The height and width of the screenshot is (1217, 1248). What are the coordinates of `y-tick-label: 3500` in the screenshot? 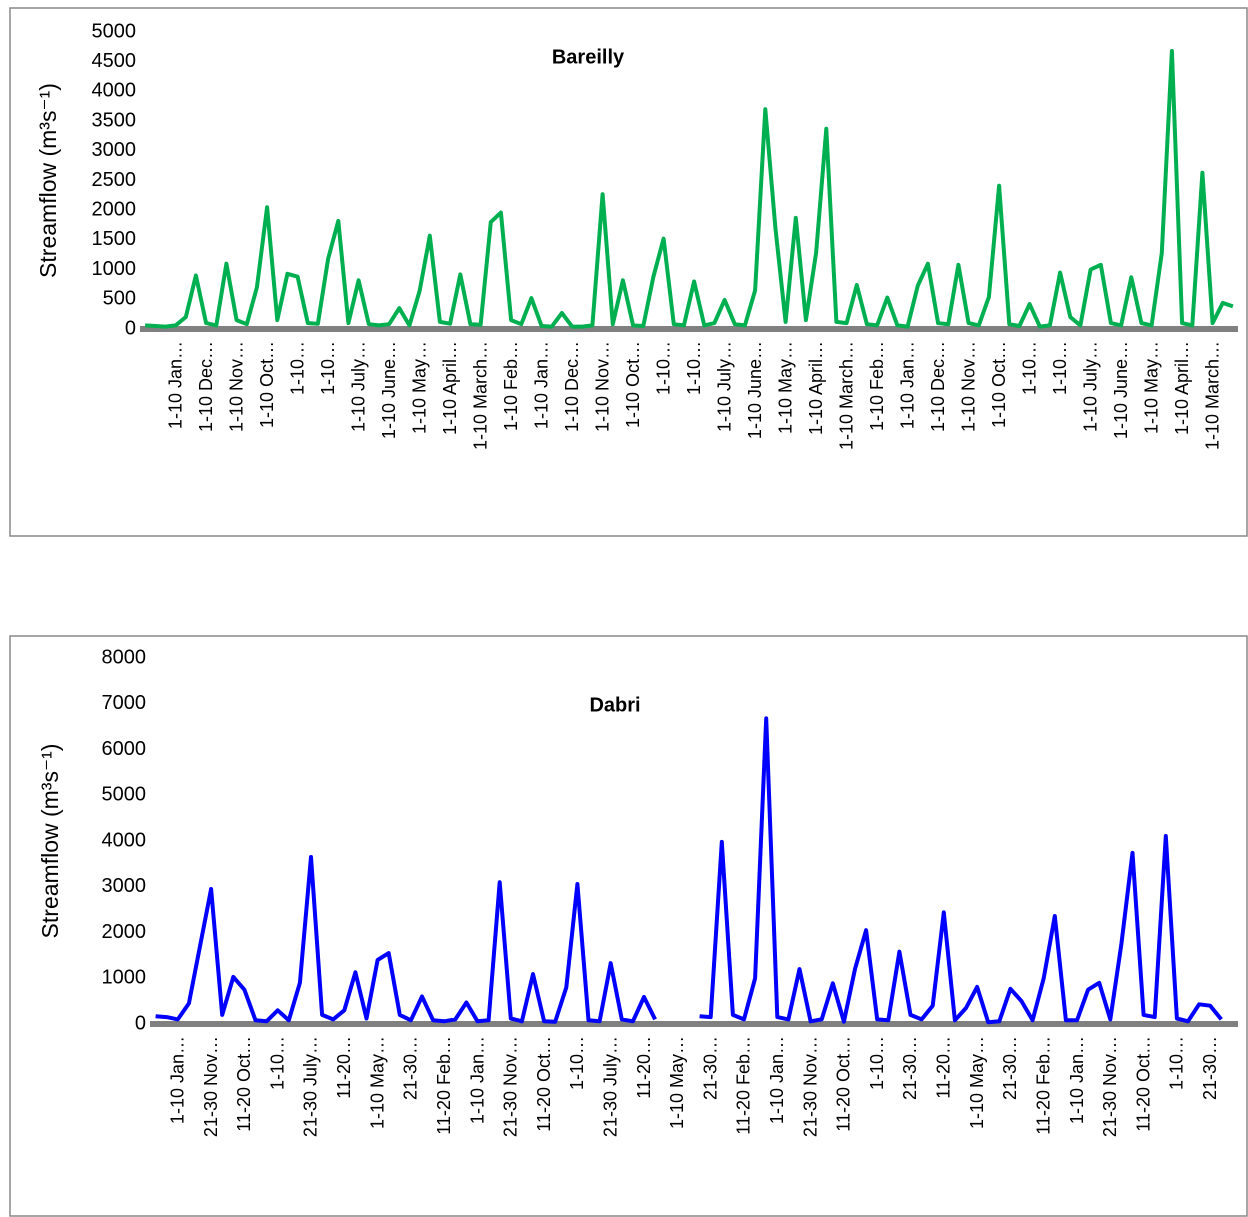 It's located at (114, 120).